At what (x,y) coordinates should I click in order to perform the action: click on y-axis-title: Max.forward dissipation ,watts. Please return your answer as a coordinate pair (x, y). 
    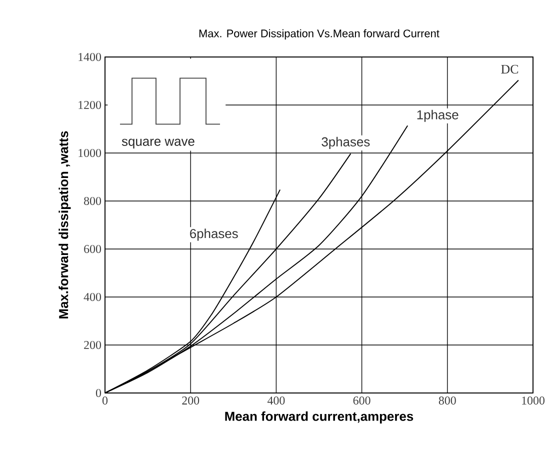
    Looking at the image, I should click on (64, 224).